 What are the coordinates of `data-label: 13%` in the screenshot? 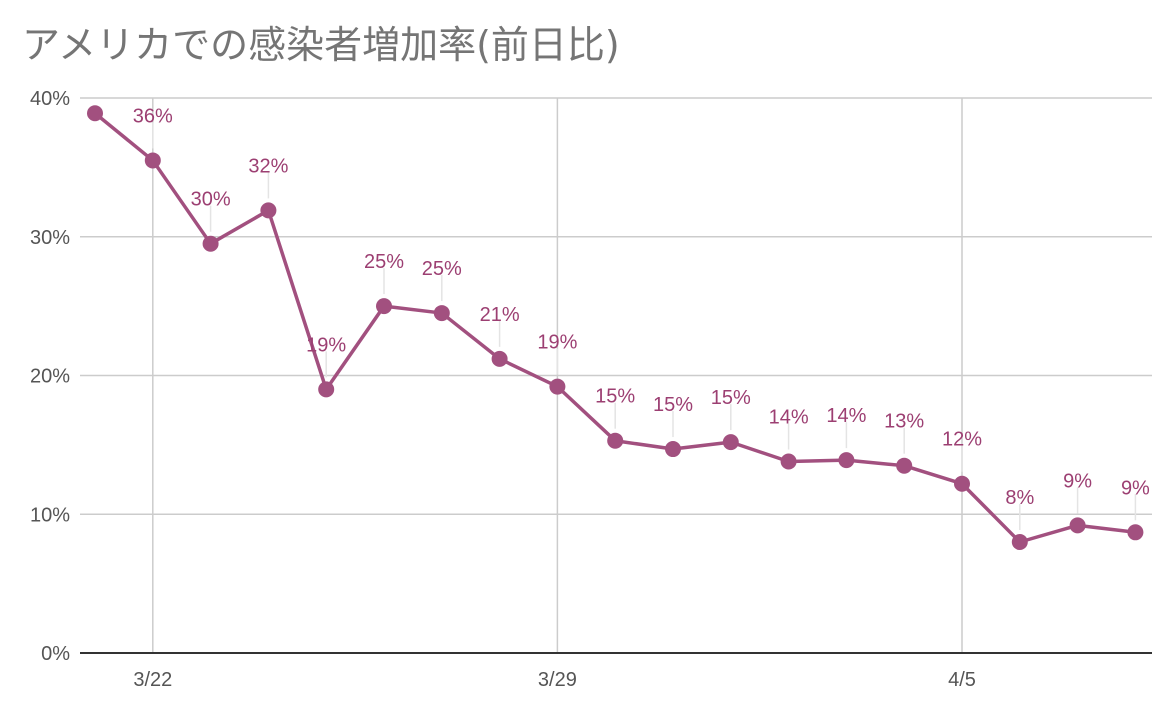 It's located at (904, 422).